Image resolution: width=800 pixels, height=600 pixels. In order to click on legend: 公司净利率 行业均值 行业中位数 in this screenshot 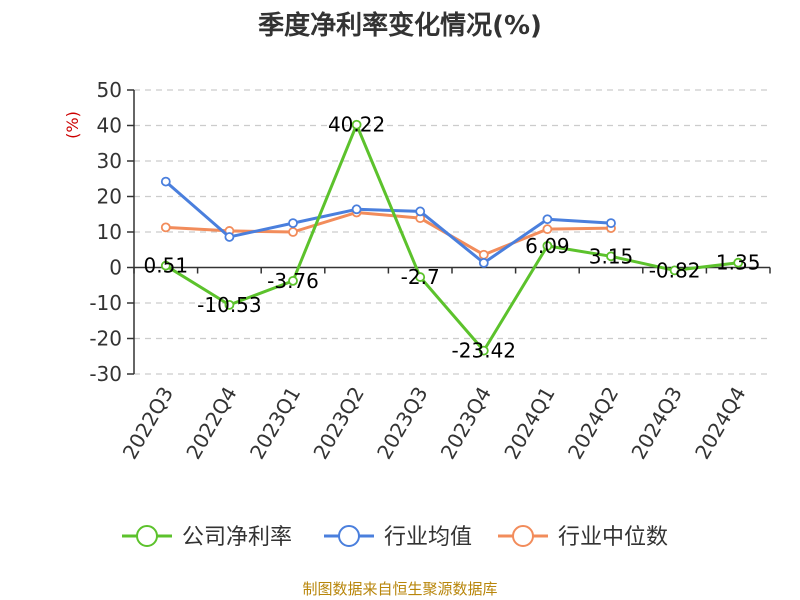, I will do `click(395, 537)`.